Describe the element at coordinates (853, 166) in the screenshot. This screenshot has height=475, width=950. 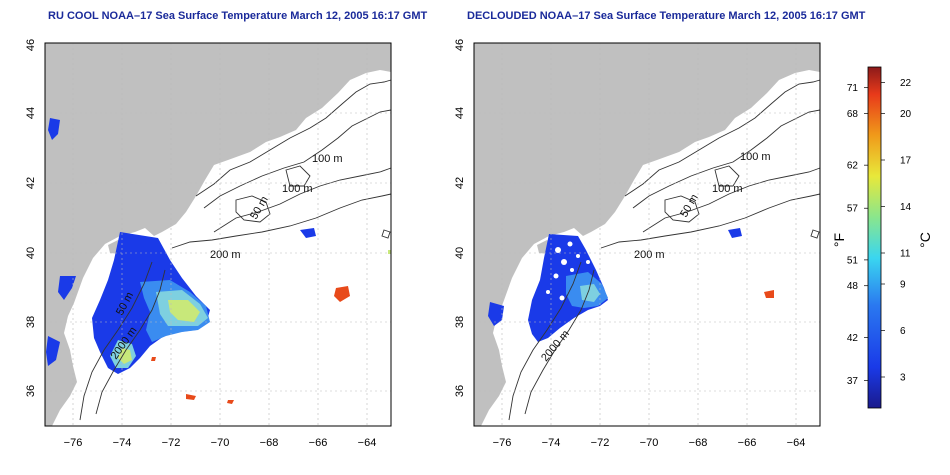
I see `colorbar-f-tick-label: 62` at that location.